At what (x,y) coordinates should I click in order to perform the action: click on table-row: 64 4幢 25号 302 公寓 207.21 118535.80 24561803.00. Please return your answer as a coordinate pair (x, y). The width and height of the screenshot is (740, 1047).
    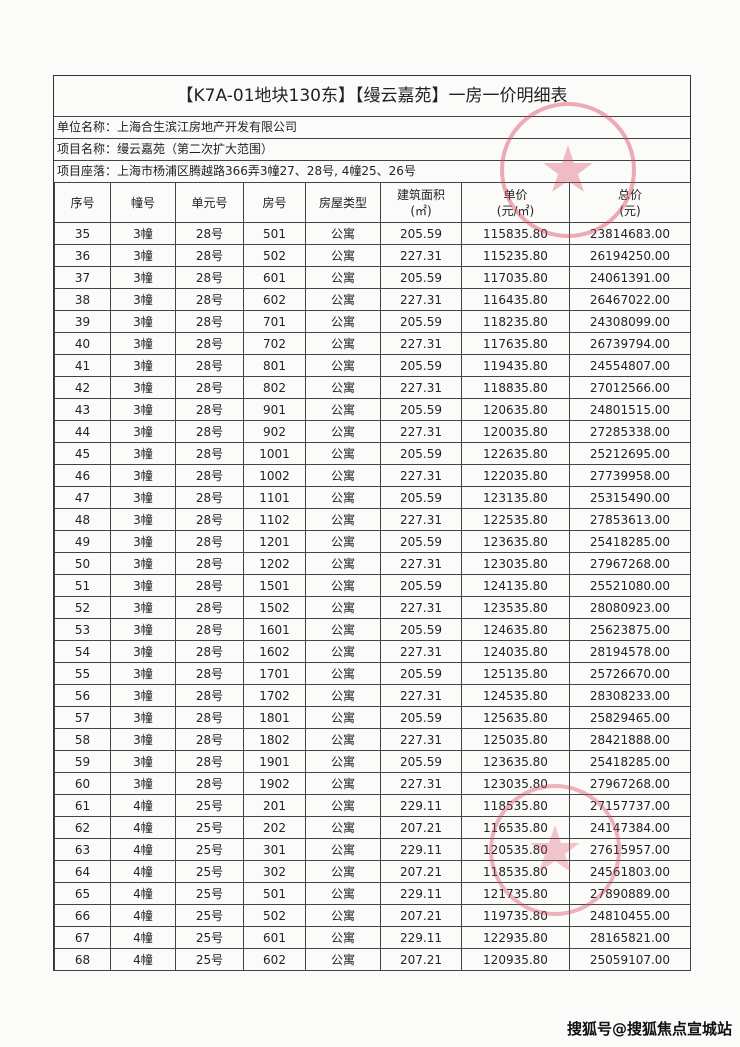
    Looking at the image, I should click on (372, 871).